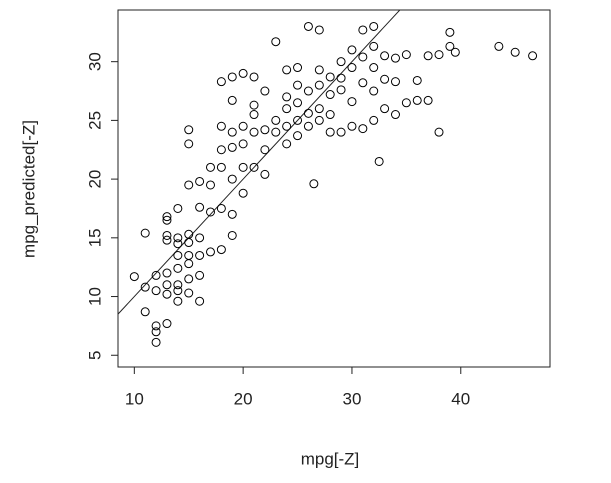 The image size is (611, 483). Describe the element at coordinates (330, 458) in the screenshot. I see `x-axis-label: mpg[-Z]` at that location.